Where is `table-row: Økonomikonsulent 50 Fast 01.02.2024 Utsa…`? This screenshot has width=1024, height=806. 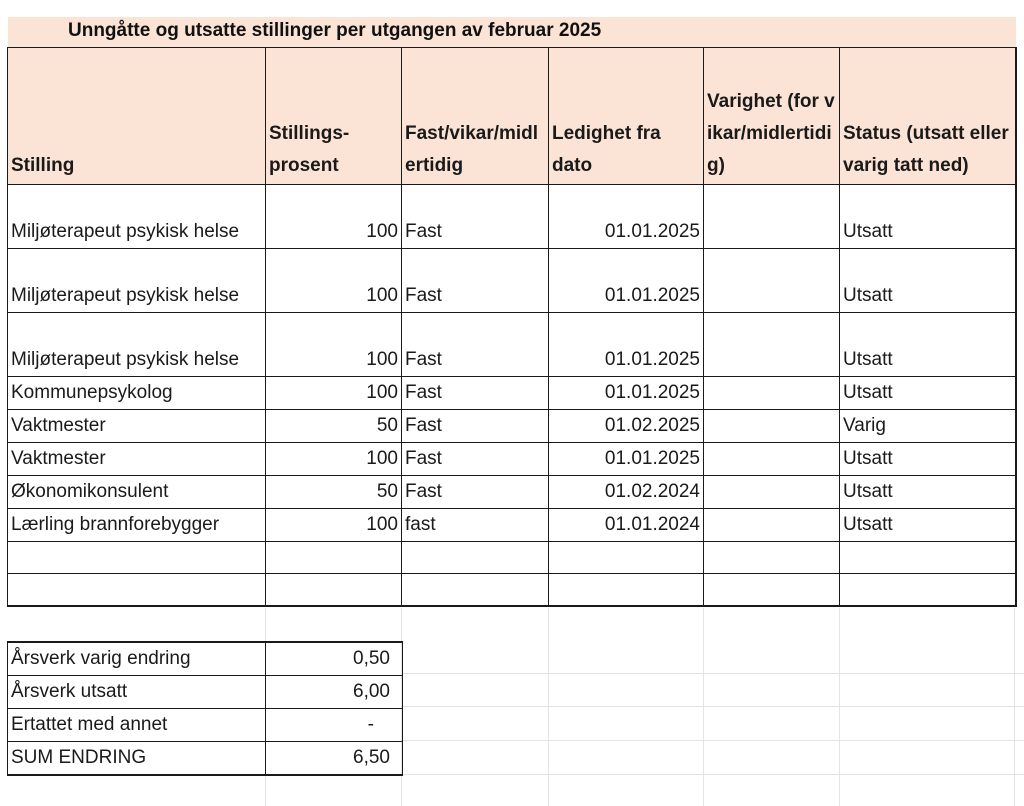 table-row: Økonomikonsulent 50 Fast 01.02.2024 Utsa… is located at coordinates (511, 492).